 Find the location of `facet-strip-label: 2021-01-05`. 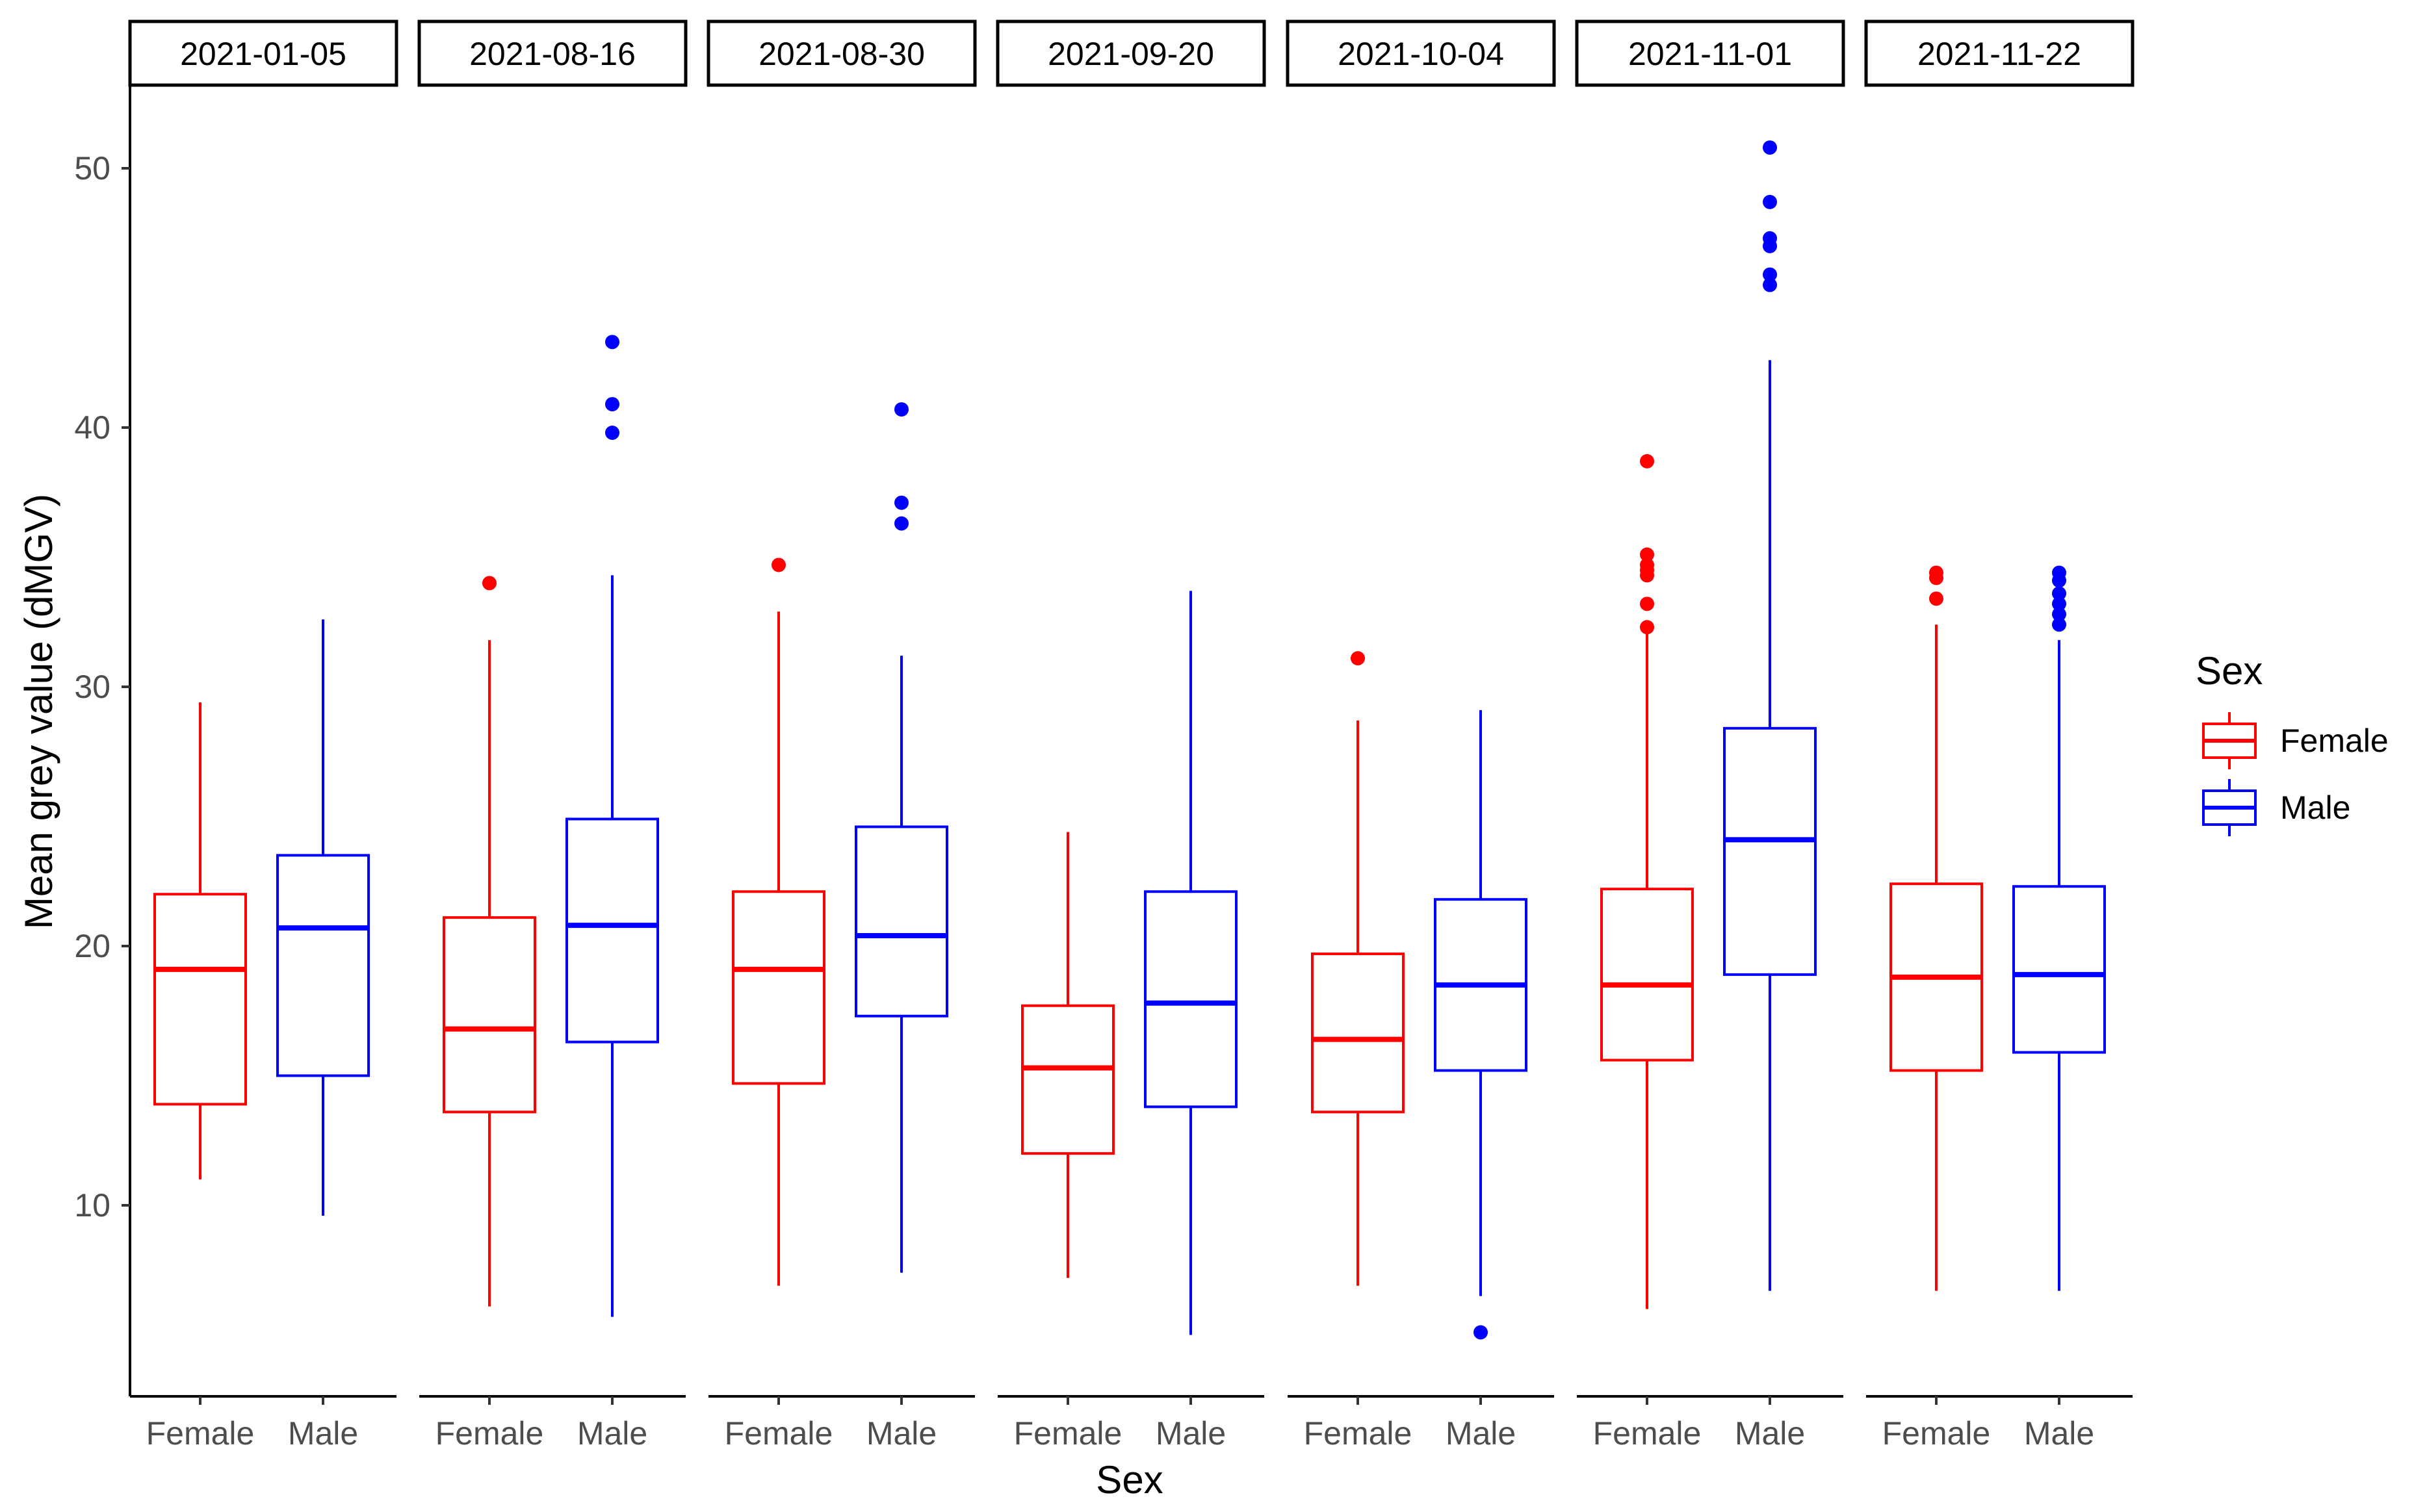

facet-strip-label: 2021-01-05 is located at coordinates (263, 54).